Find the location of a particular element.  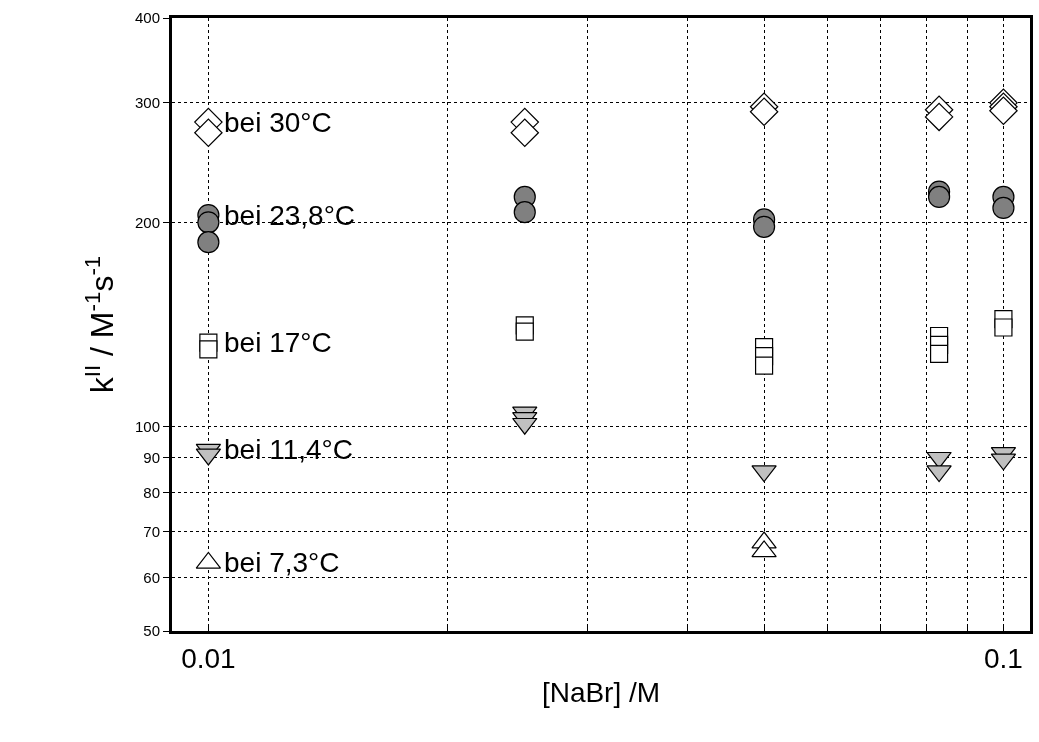

y-tick-label: 80 is located at coordinates (151, 492).